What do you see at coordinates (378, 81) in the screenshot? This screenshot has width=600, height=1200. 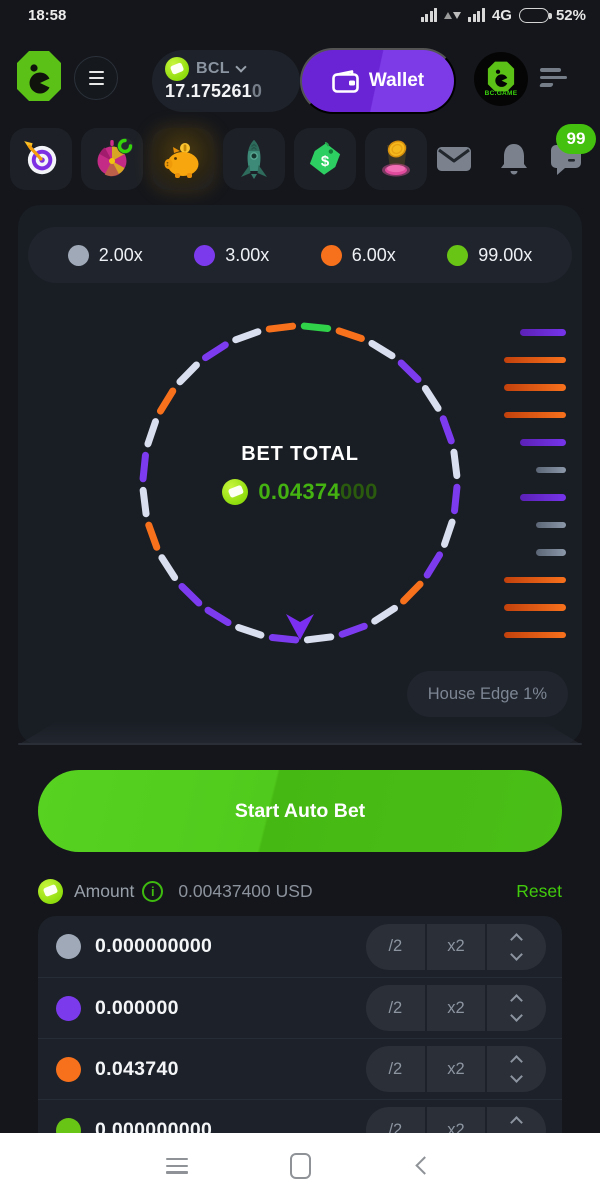 I see `wallet-button: Wallet` at bounding box center [378, 81].